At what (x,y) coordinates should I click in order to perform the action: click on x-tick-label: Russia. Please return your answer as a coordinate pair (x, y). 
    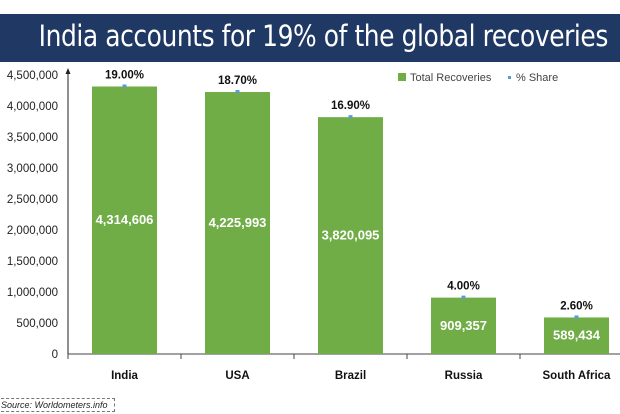
    Looking at the image, I should click on (464, 376).